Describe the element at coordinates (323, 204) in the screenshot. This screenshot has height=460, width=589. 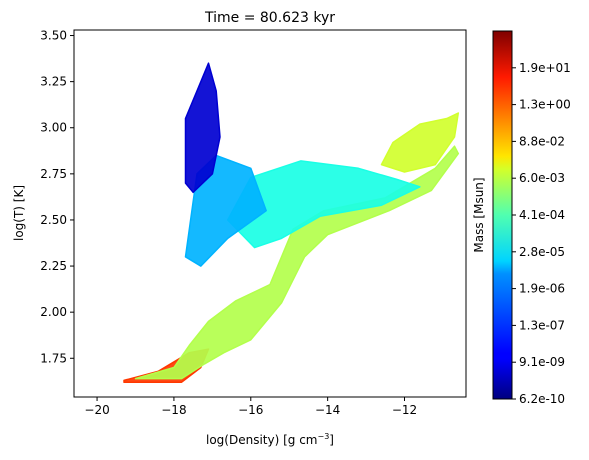
I see `density-region-warm-diffuse-branch` at that location.